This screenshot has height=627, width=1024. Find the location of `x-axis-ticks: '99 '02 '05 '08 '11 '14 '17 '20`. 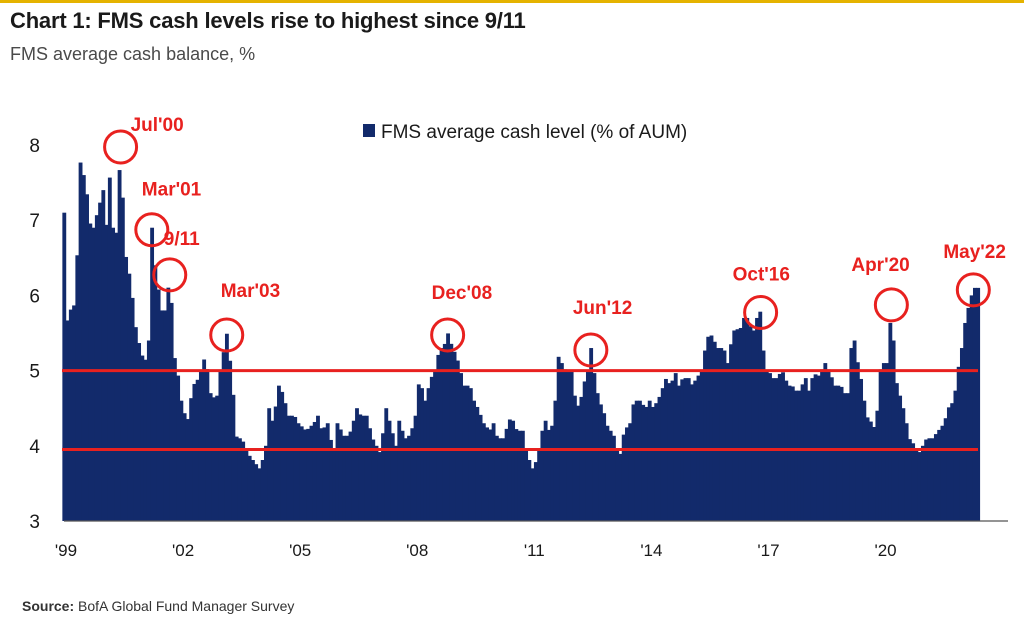

x-axis-ticks: '99 '02 '05 '08 '11 '14 '17 '20 is located at coordinates (476, 550).